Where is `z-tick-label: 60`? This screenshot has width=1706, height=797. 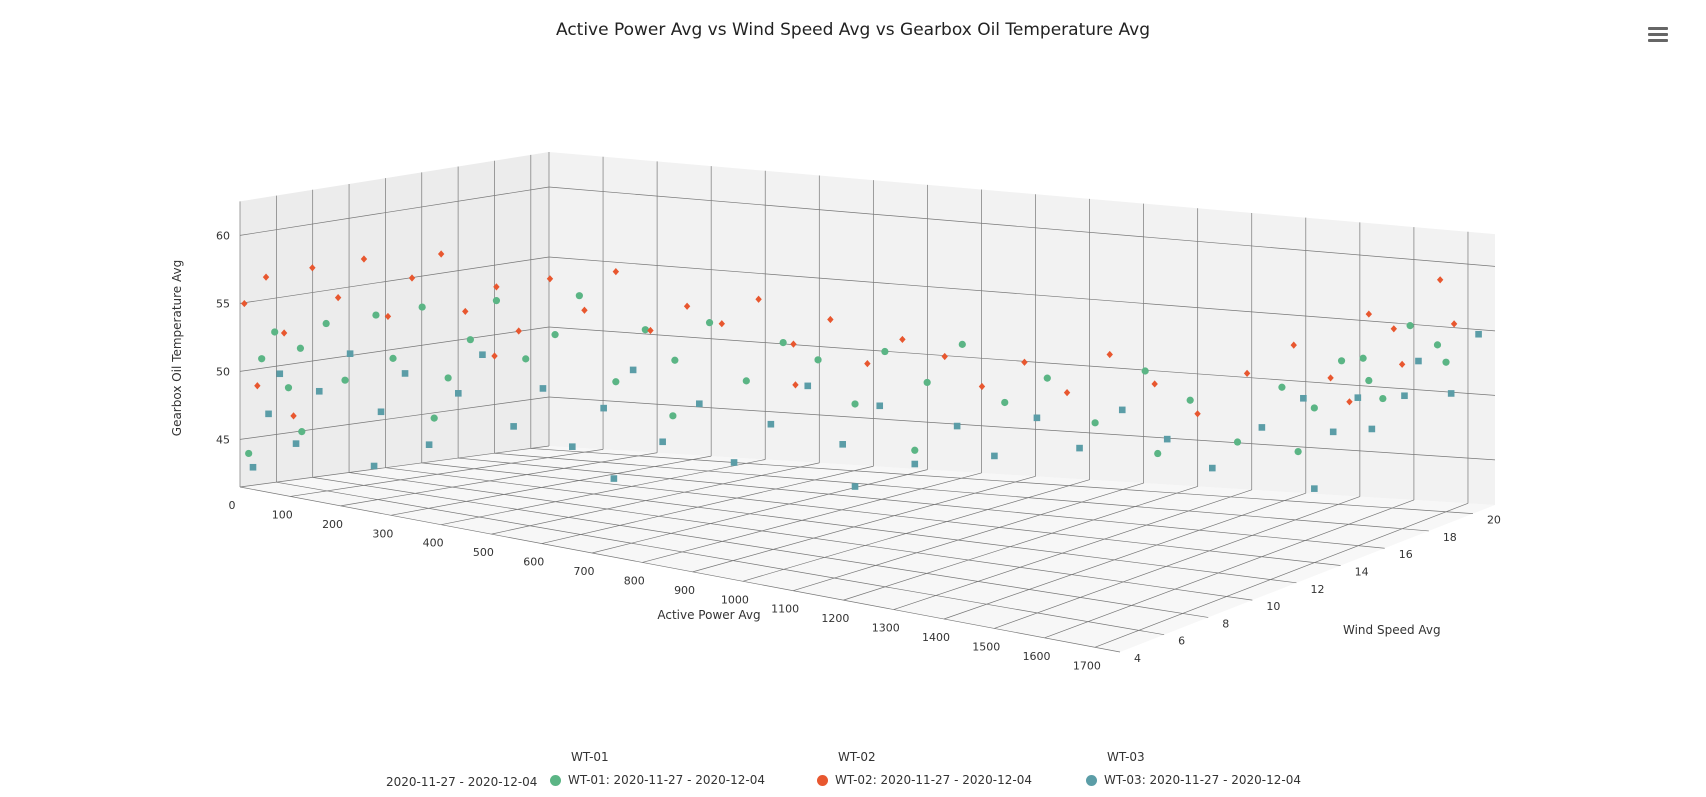
z-tick-label: 60 is located at coordinates (223, 235).